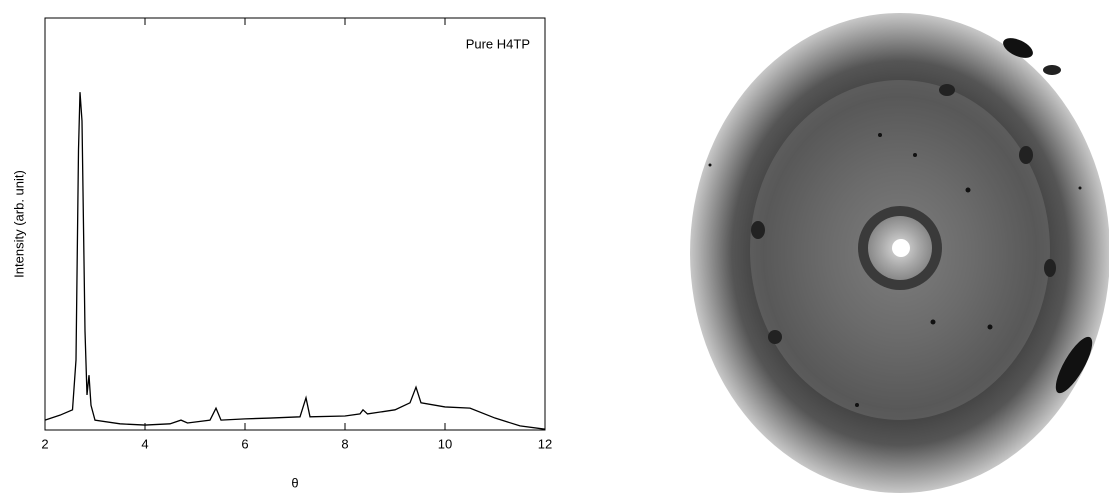 The height and width of the screenshot is (498, 1109). I want to click on annotation: Pure H4TP, so click(498, 43).